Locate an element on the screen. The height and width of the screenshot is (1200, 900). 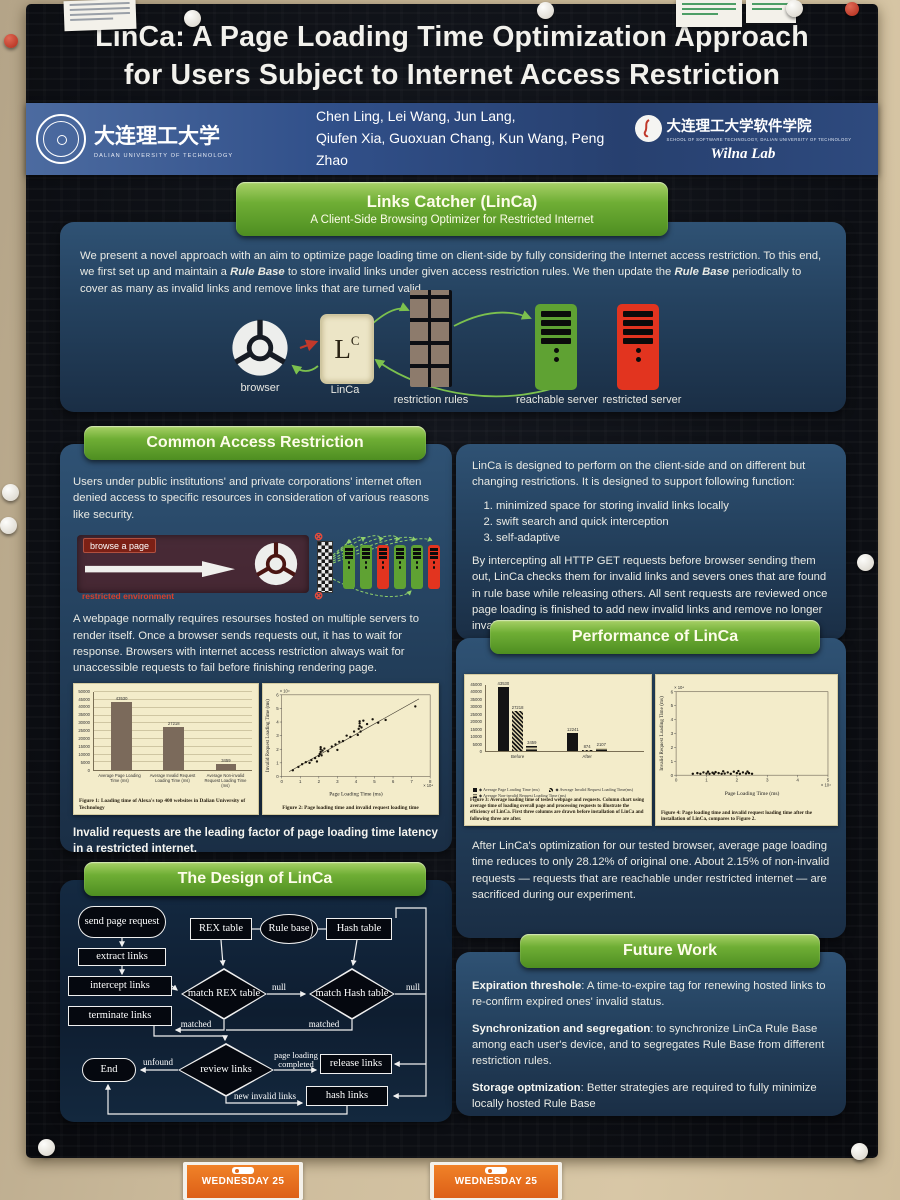
restriction-rules-label: restriction rules is located at coordinates (431, 400).